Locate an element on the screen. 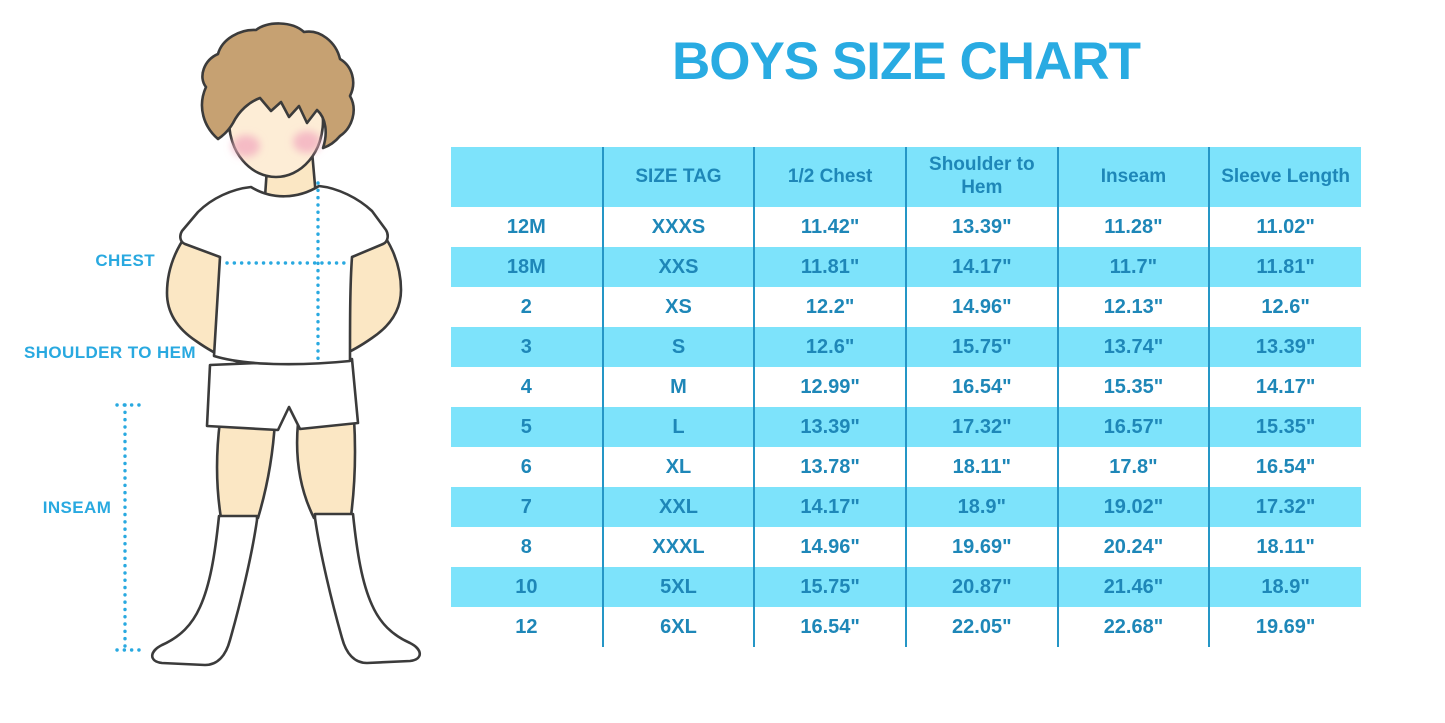  table-row: 2 XS 12.2" 14.96" 12.13" 12.6" is located at coordinates (906, 307).